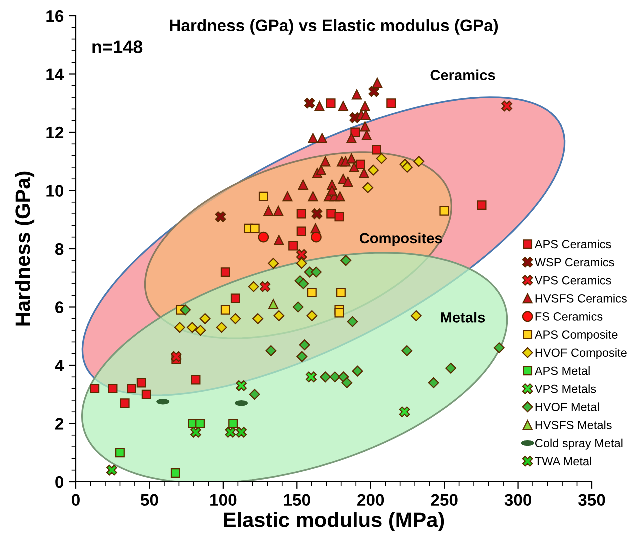 The height and width of the screenshot is (541, 636). I want to click on legend-label: APS Metal, so click(562, 371).